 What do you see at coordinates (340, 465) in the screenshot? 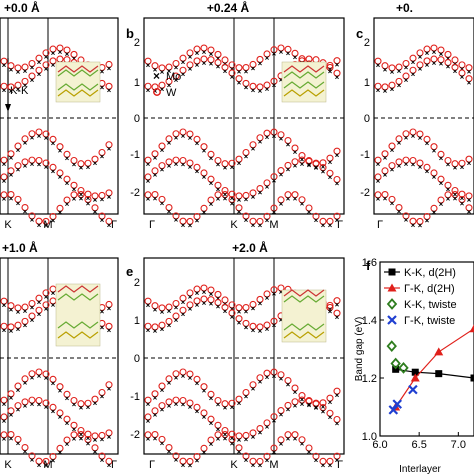
I see `panel-e-xtick-gamma2: Γ` at bounding box center [340, 465].